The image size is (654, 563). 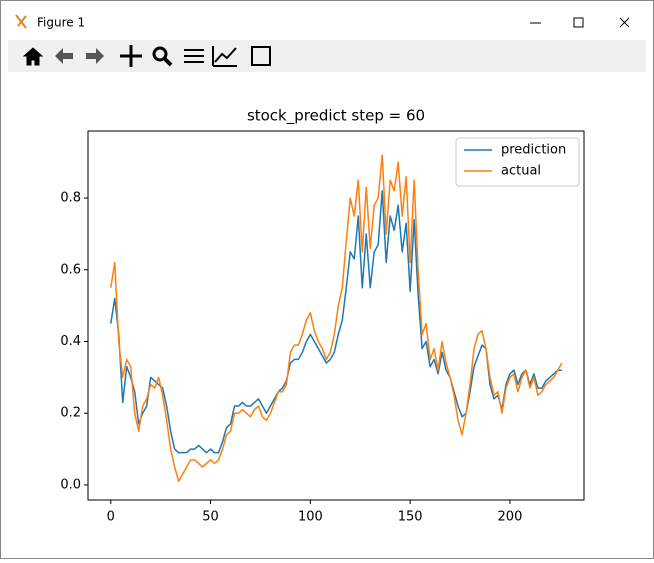 What do you see at coordinates (70, 198) in the screenshot?
I see `y-tick-label: 0.8` at bounding box center [70, 198].